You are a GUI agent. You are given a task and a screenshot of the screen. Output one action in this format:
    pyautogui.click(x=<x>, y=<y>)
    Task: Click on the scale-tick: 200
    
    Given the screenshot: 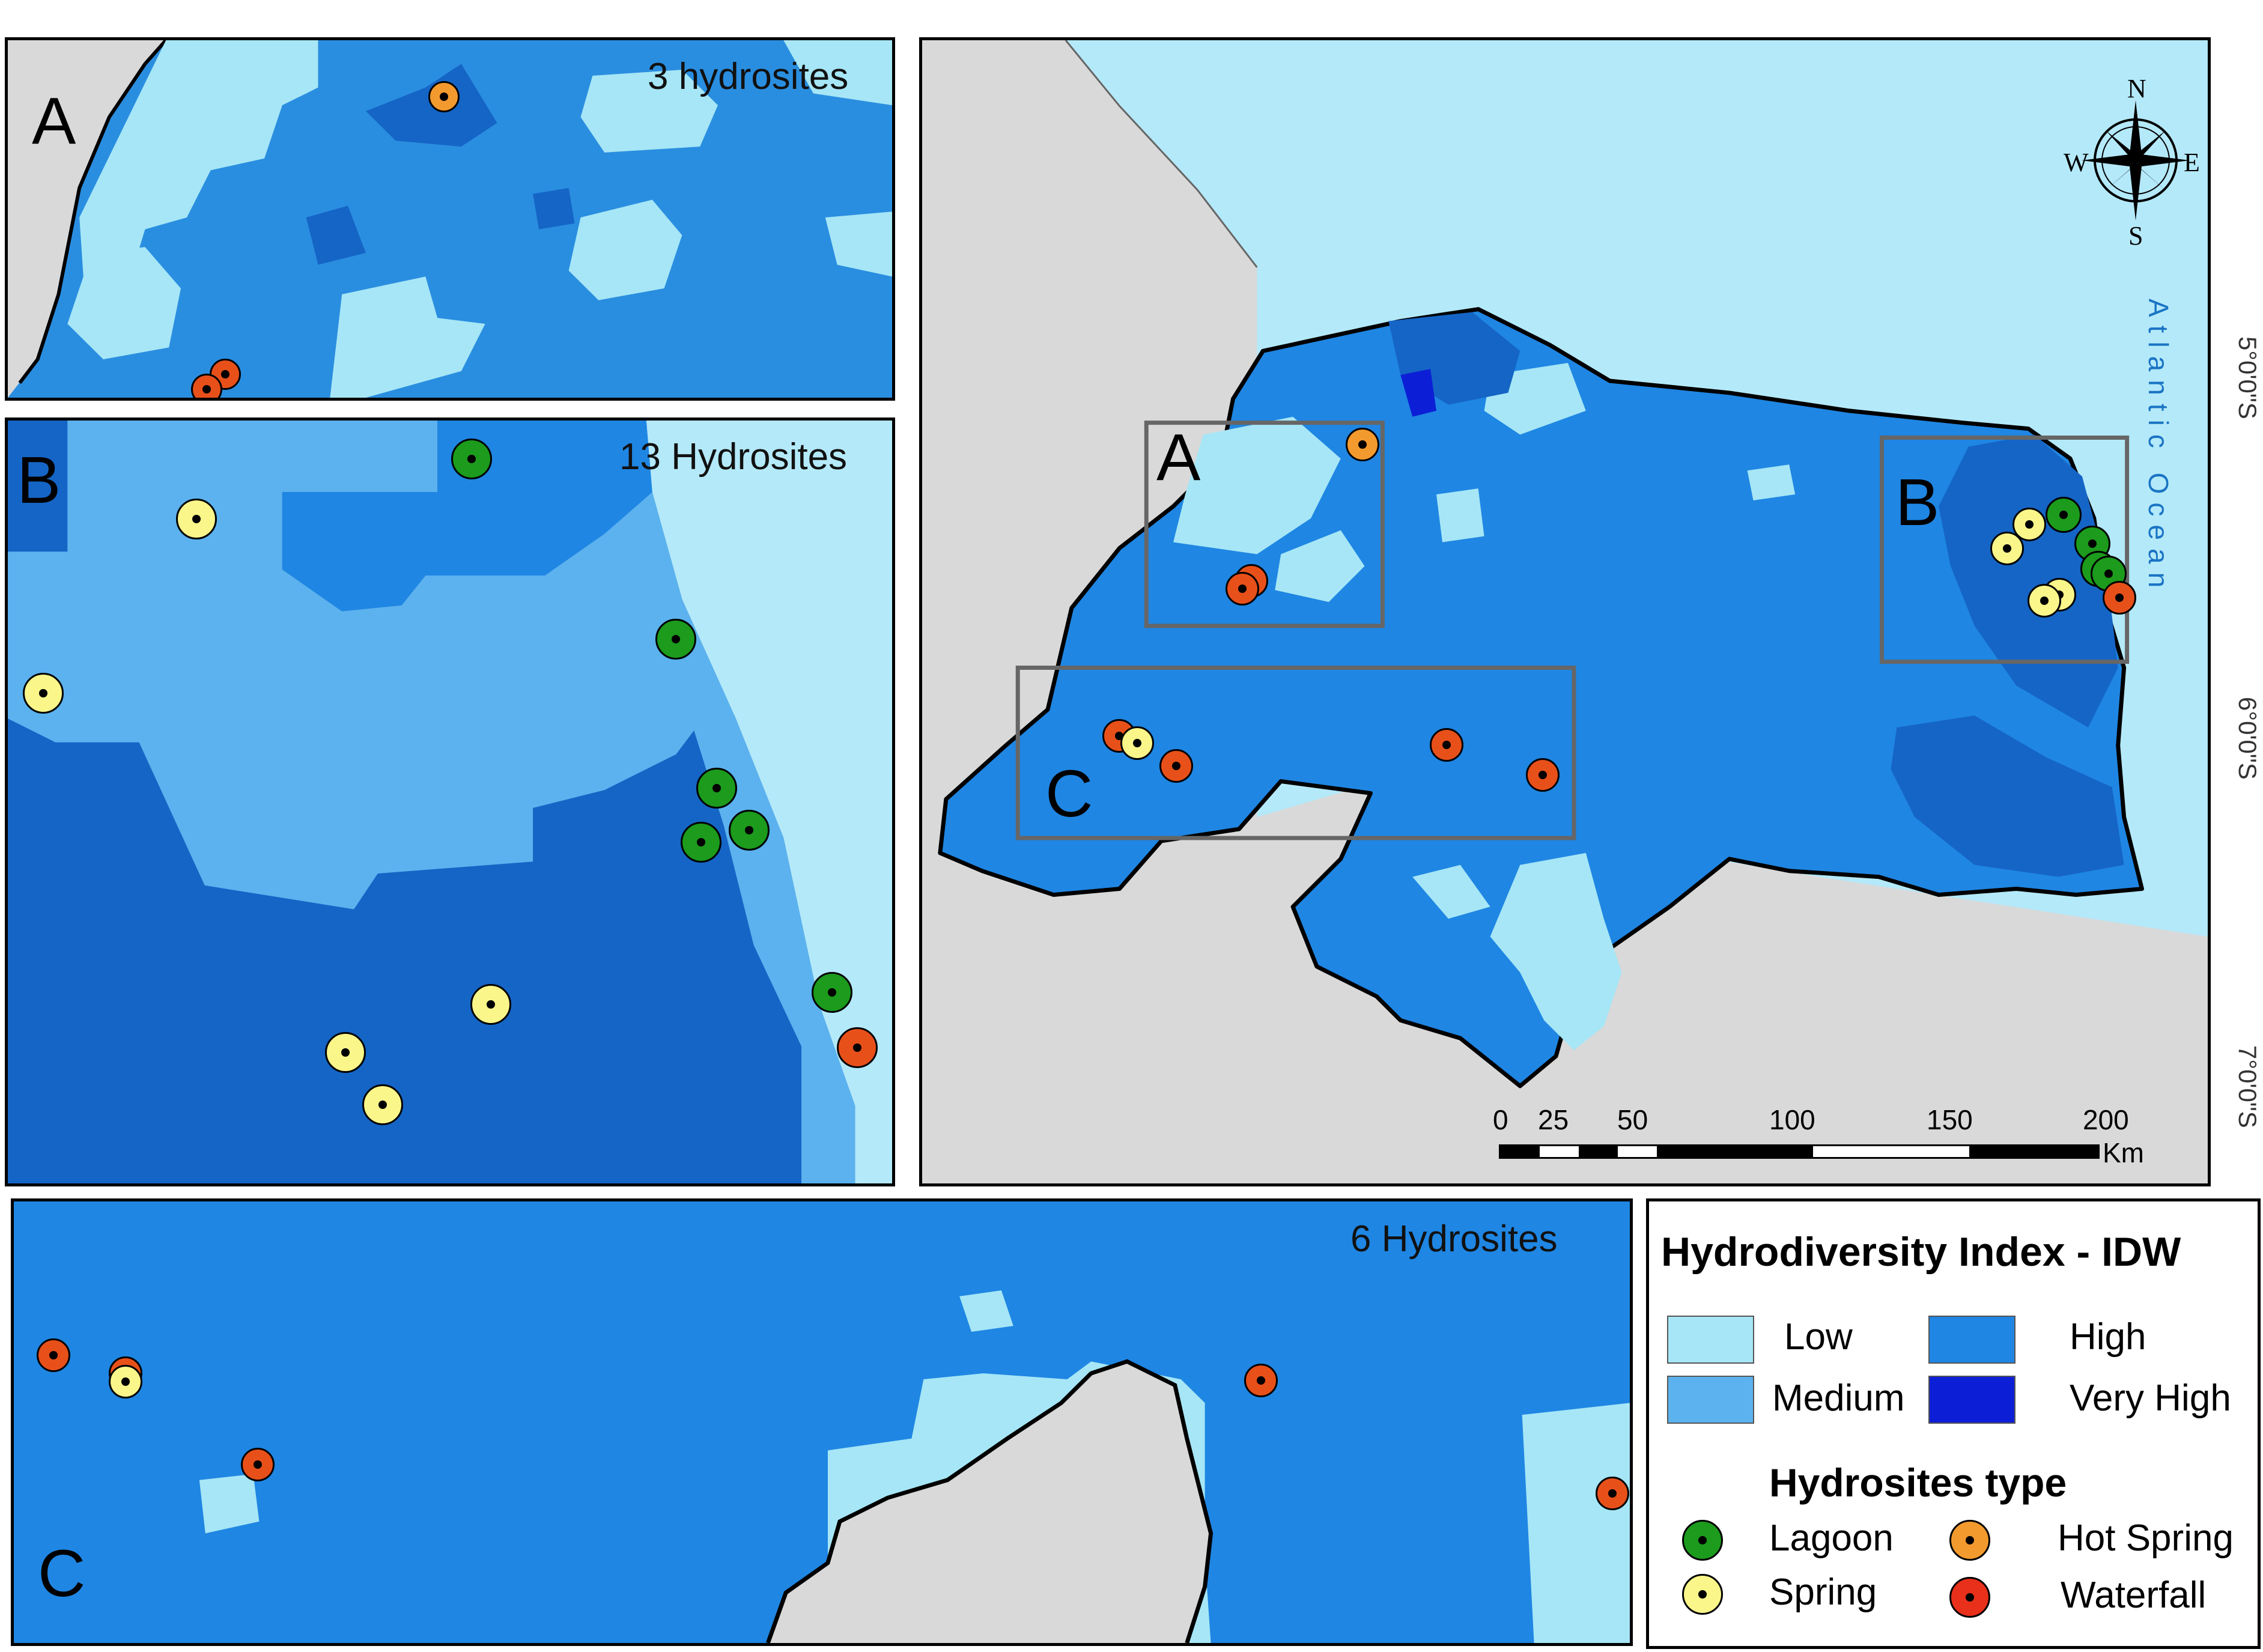 What is the action you would take?
    pyautogui.click(x=2106, y=1119)
    